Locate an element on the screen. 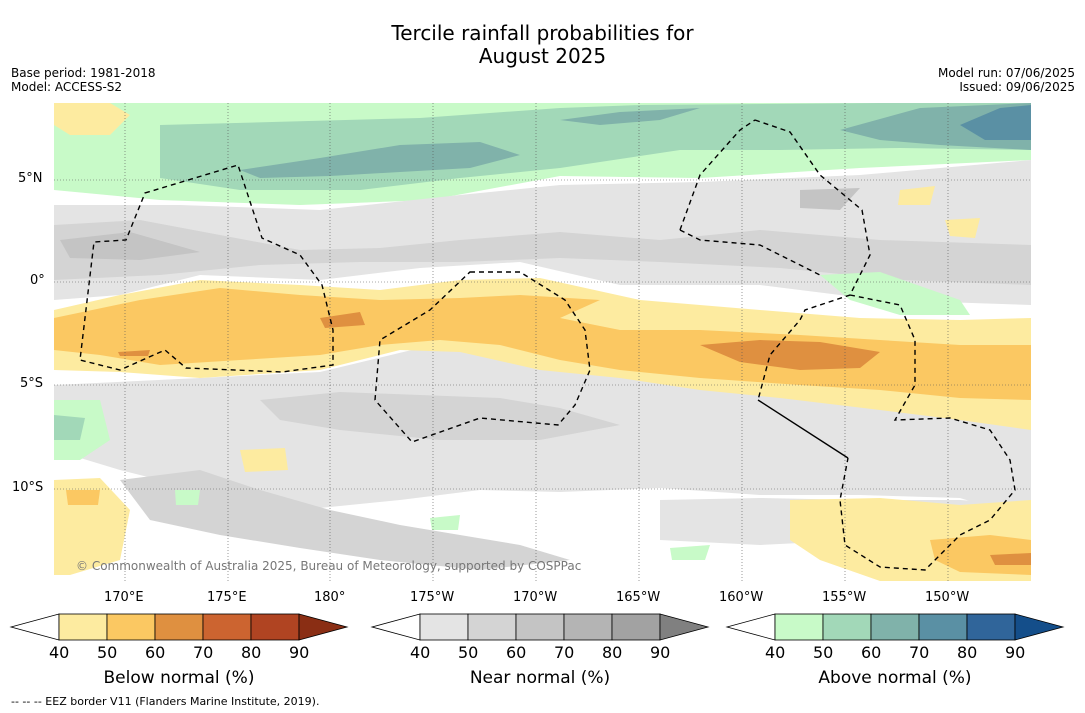  lat-label: 5°S is located at coordinates (32, 383).